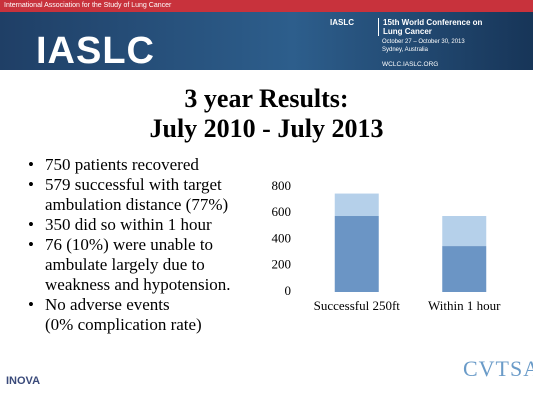 The height and width of the screenshot is (400, 533). What do you see at coordinates (357, 305) in the screenshot?
I see `x-tick-label: Successful 250ft` at bounding box center [357, 305].